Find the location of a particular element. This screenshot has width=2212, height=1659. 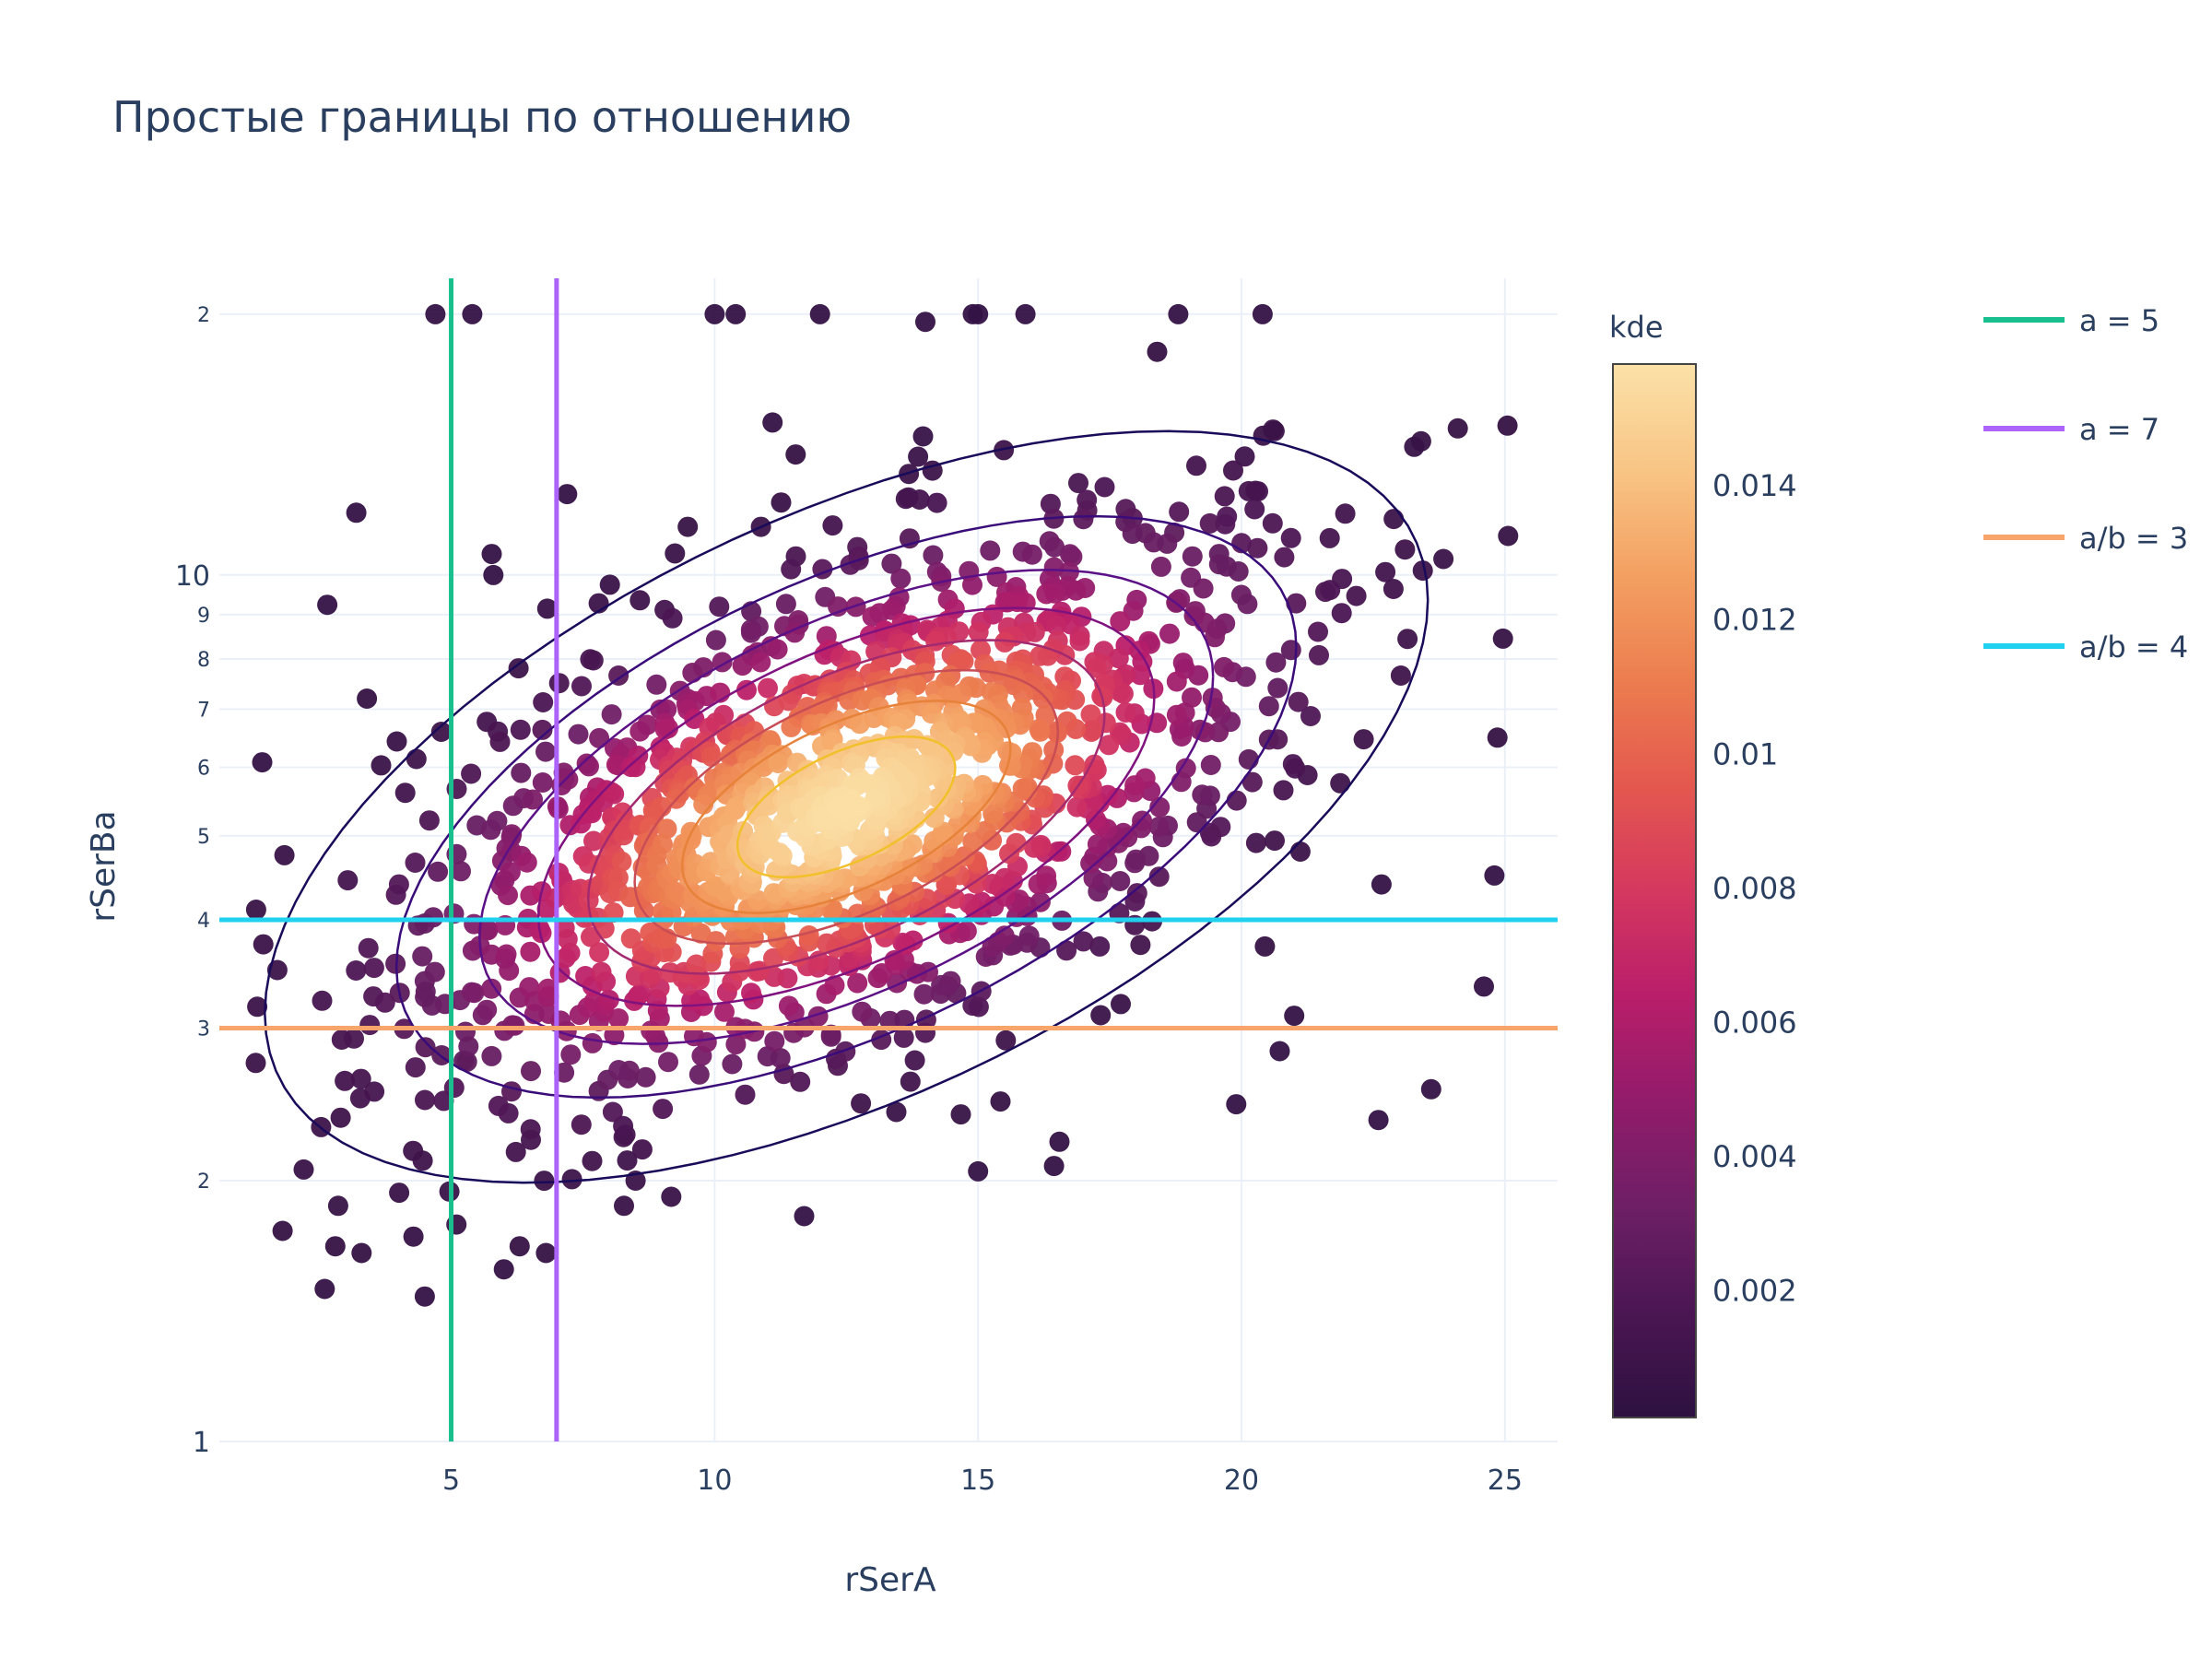

colorbar-tick-label: 0.014 is located at coordinates (1754, 485).